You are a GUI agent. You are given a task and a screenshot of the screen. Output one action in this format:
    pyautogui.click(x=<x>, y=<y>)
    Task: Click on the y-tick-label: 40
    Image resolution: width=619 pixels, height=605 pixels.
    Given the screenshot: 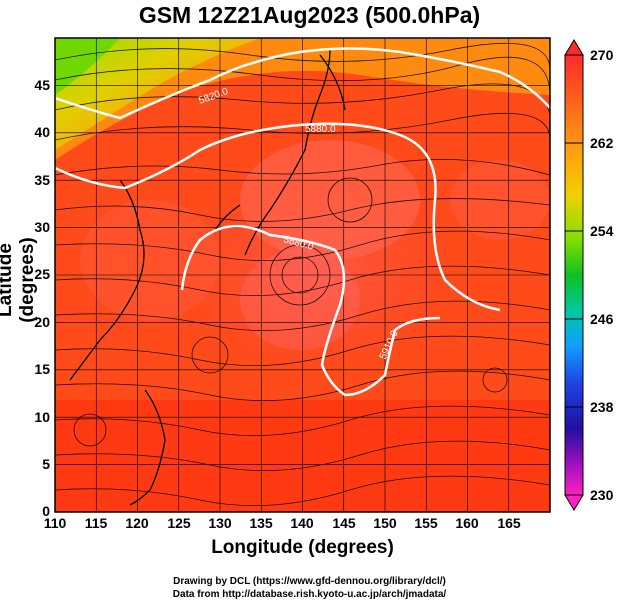 What is the action you would take?
    pyautogui.click(x=42, y=132)
    